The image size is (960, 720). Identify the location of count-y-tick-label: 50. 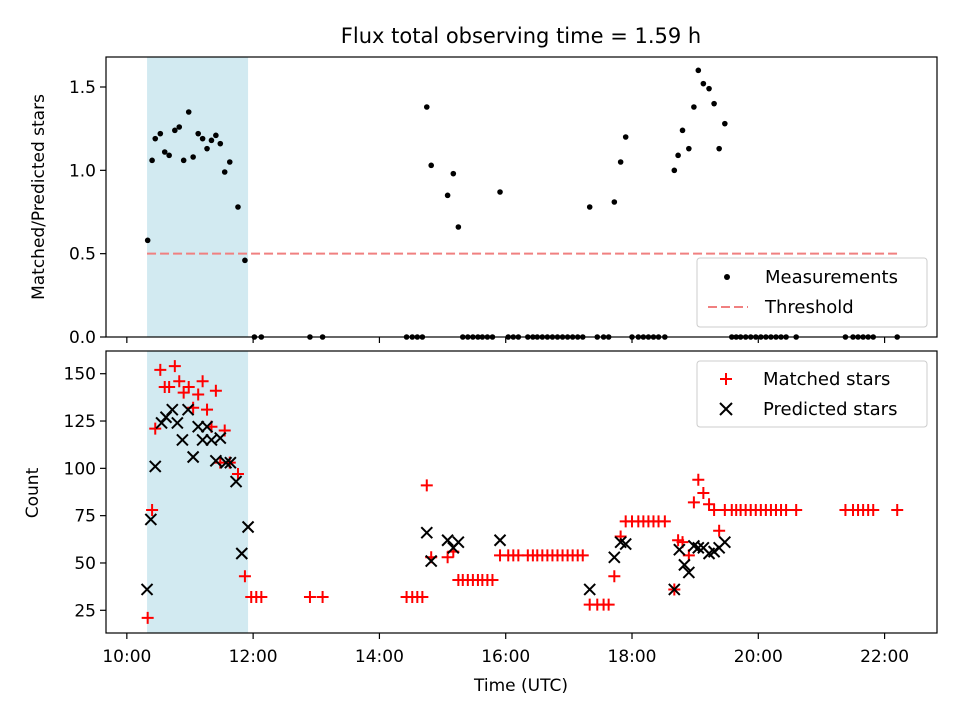
(85, 564).